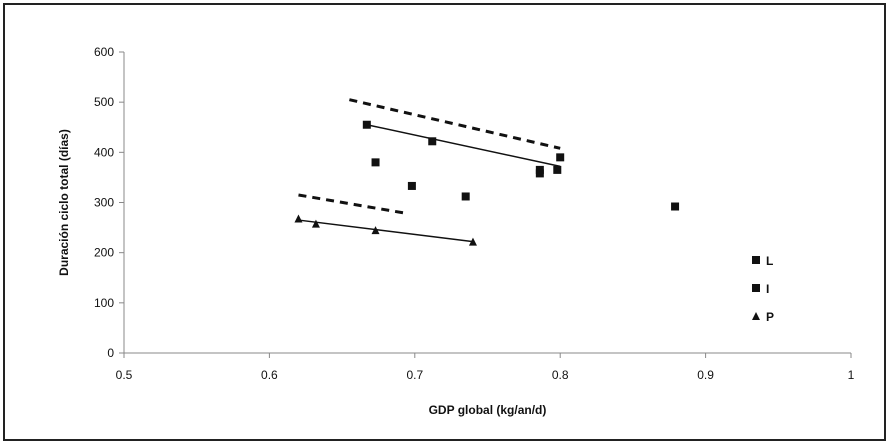 The height and width of the screenshot is (446, 891). Describe the element at coordinates (851, 375) in the screenshot. I see `x-tick-label: 1` at that location.